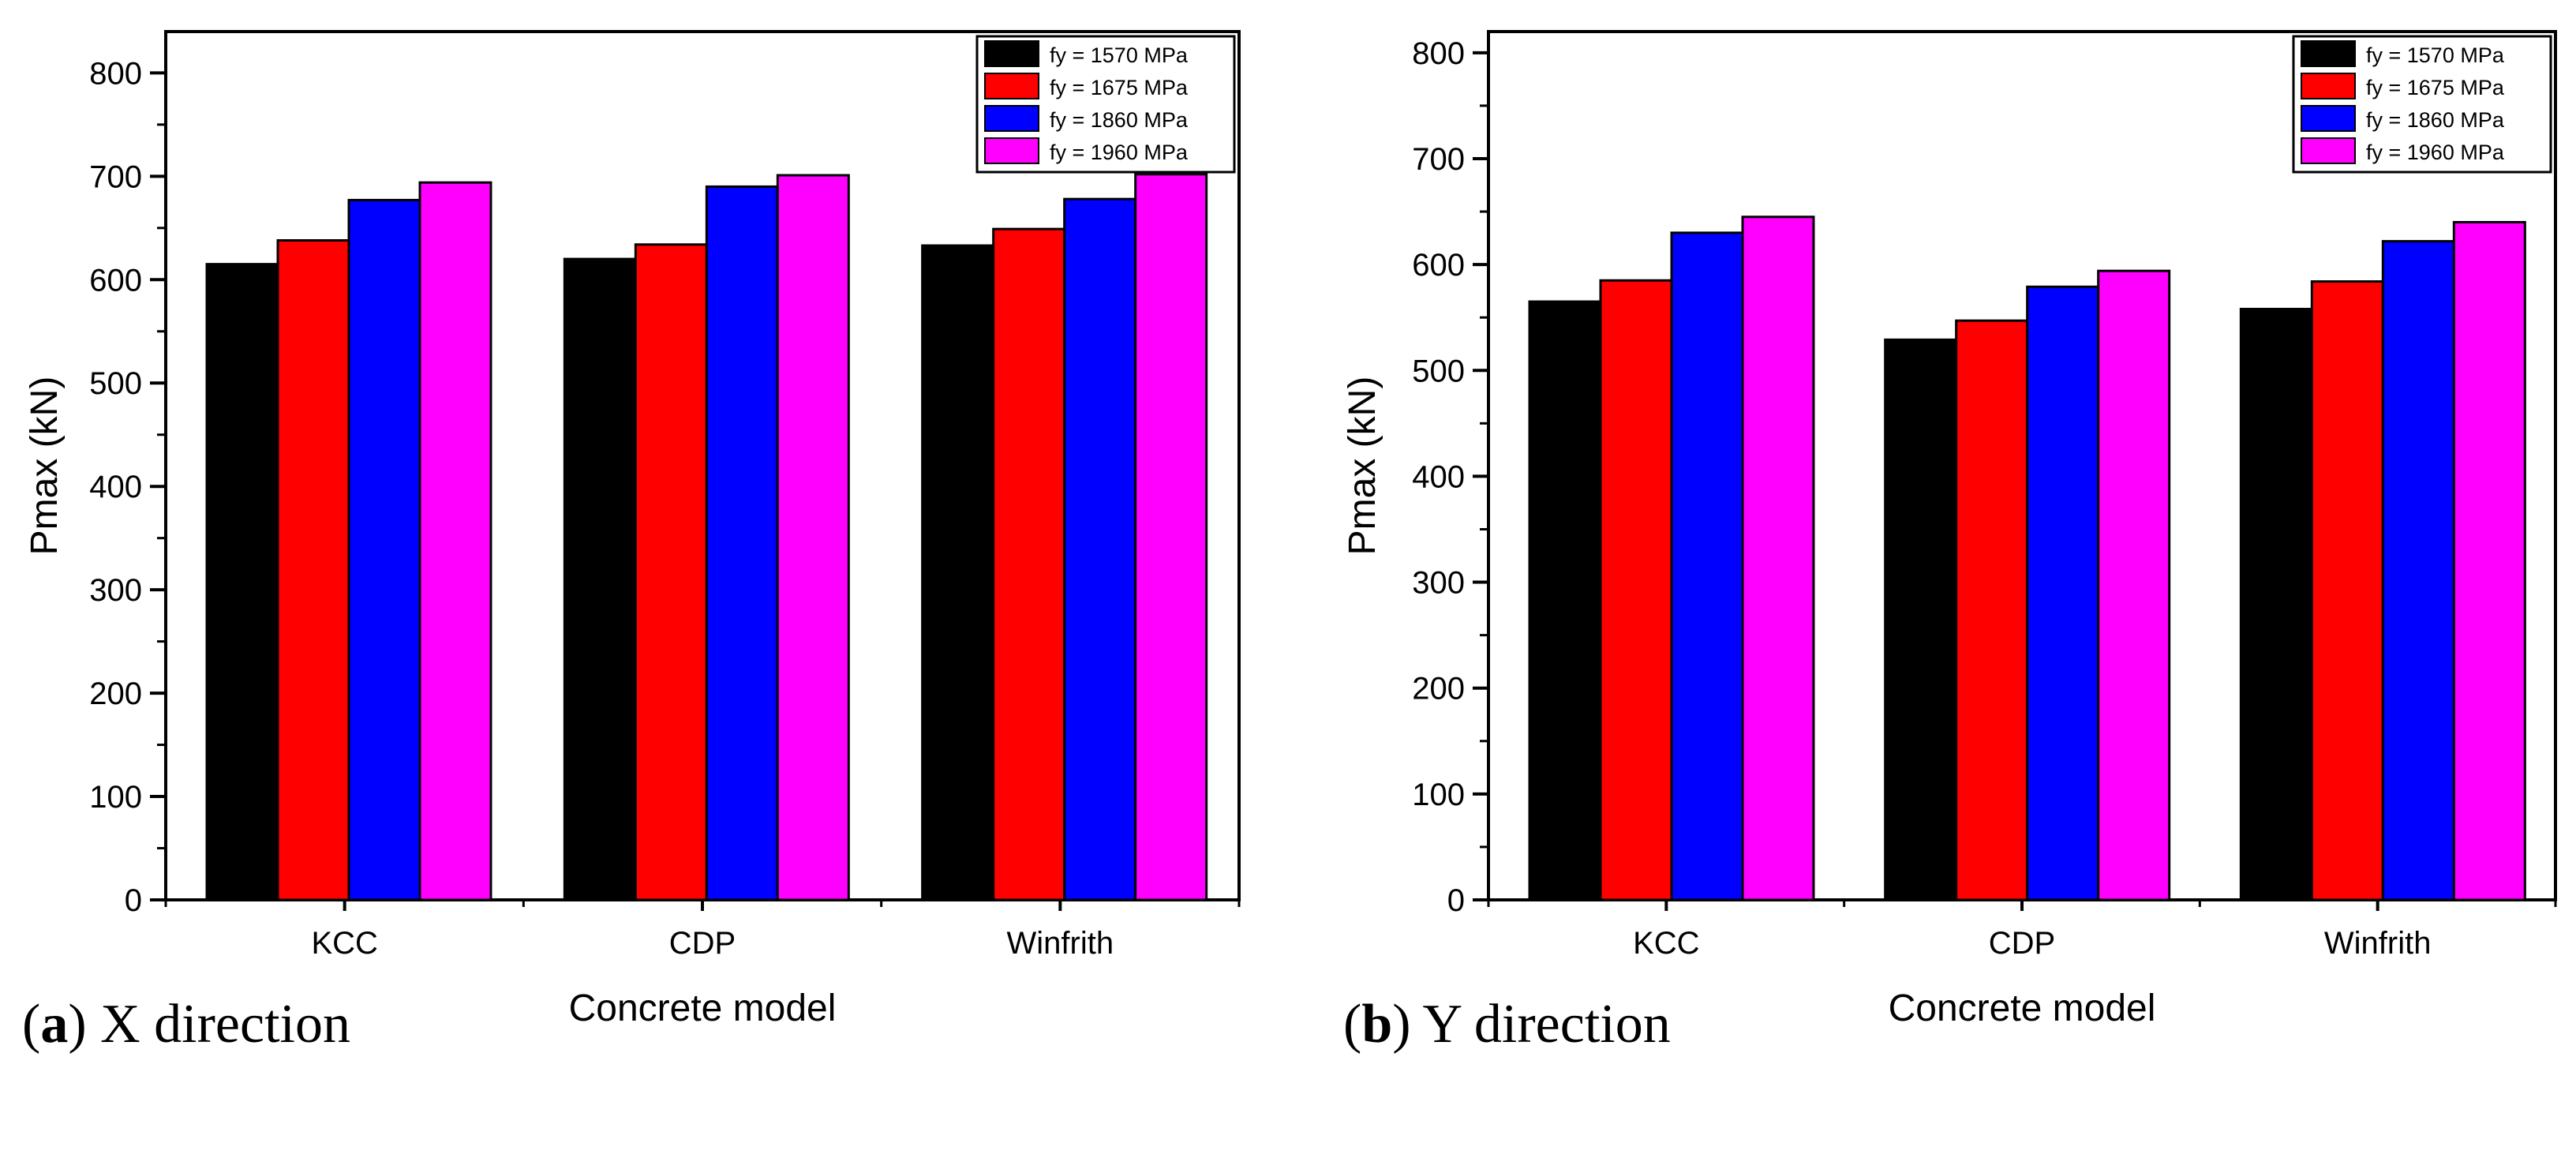  What do you see at coordinates (1376, 1024) in the screenshot?
I see `caption-letter: b` at bounding box center [1376, 1024].